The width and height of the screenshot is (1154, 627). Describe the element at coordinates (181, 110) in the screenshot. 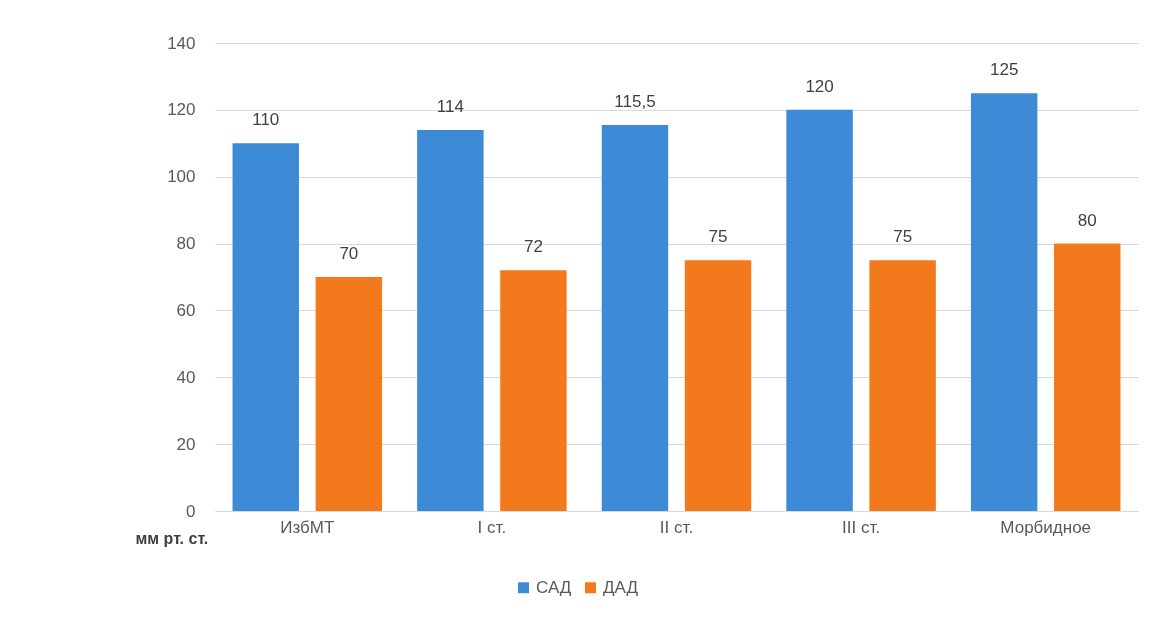

I see `y-tick-label: 120` at that location.